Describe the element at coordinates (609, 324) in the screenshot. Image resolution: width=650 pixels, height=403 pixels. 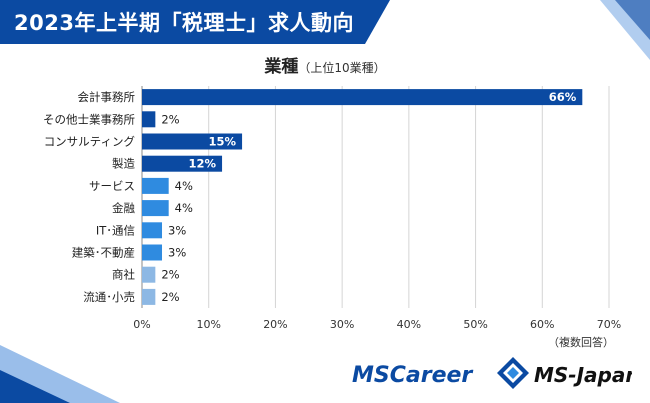
I see `x-tick-label: 70%` at that location.